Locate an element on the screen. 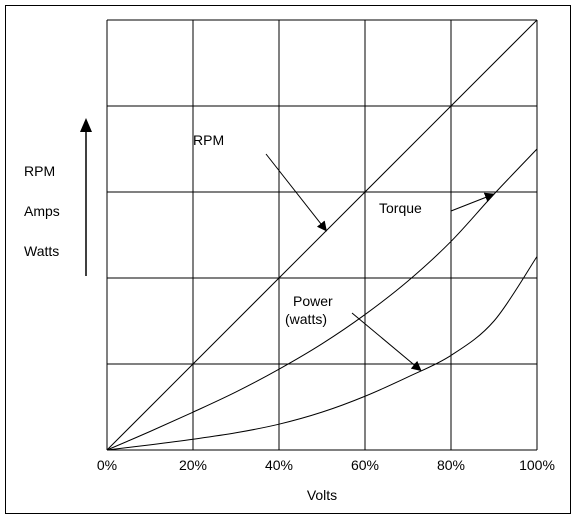  y-axis-label: Watts is located at coordinates (41, 251).